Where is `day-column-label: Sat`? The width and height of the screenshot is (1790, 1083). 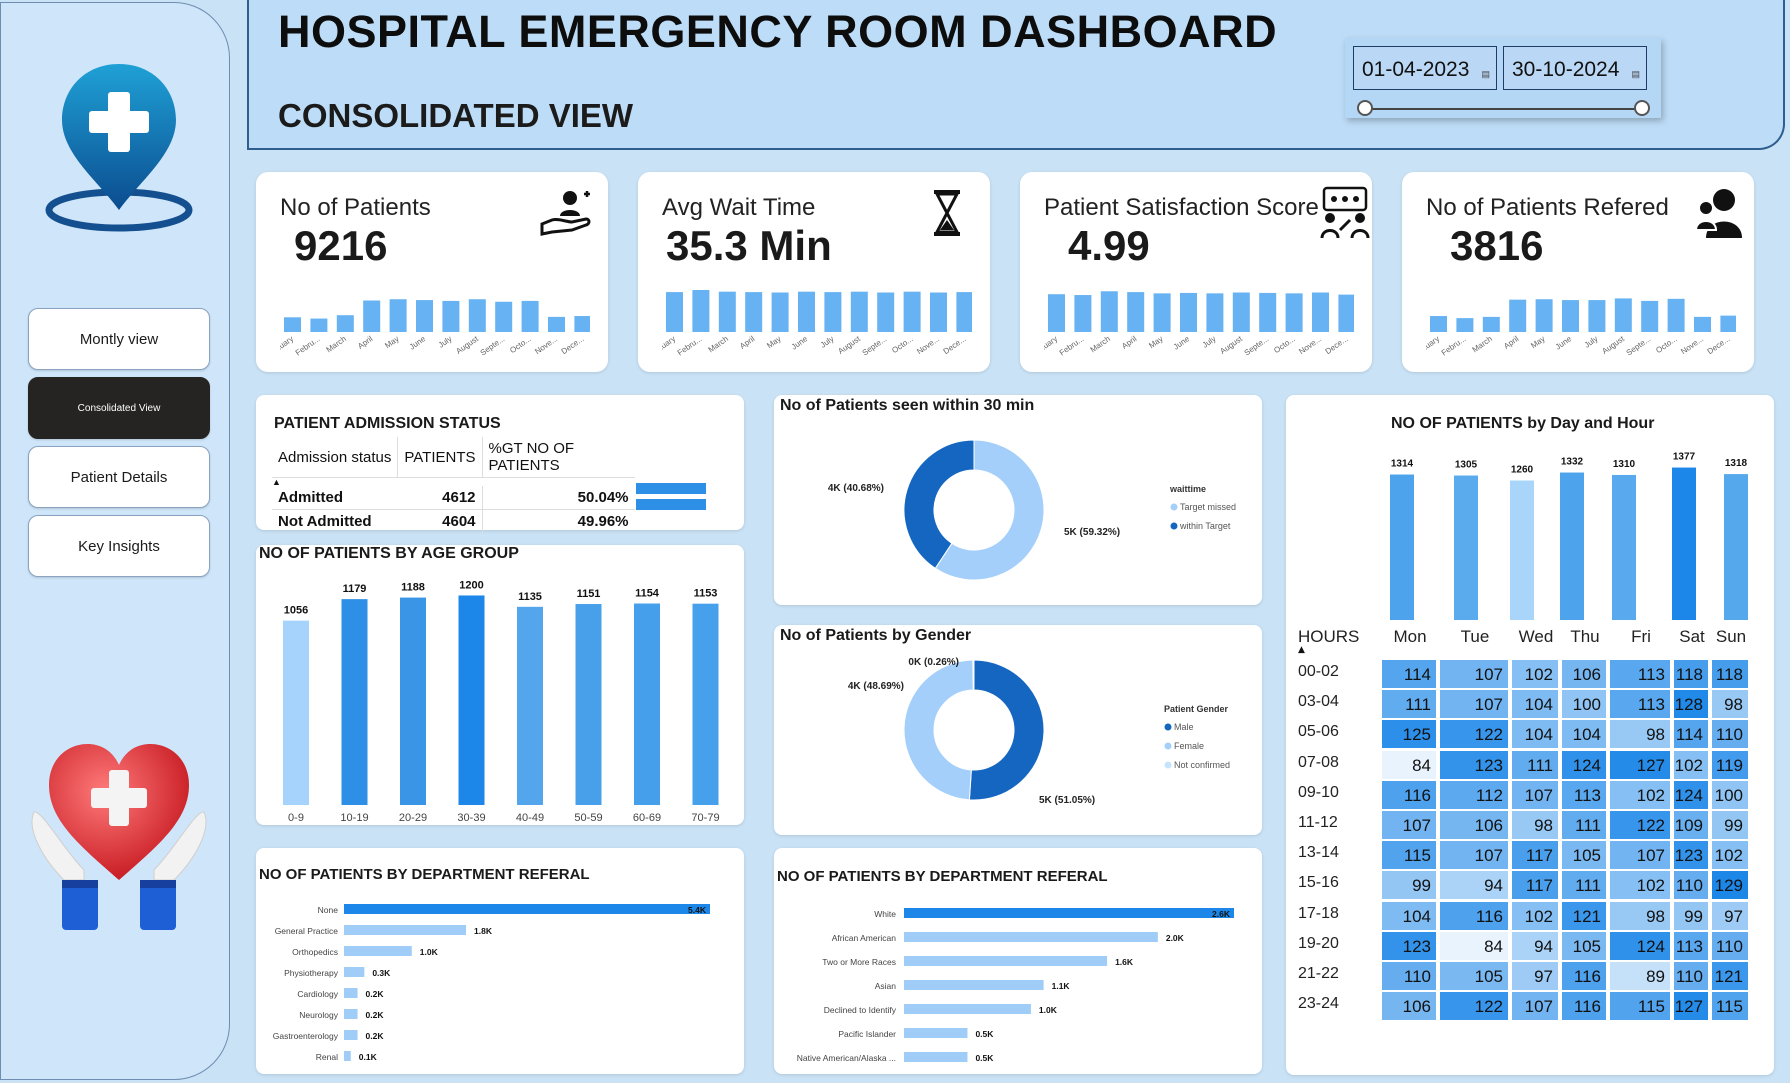 day-column-label: Sat is located at coordinates (1692, 636).